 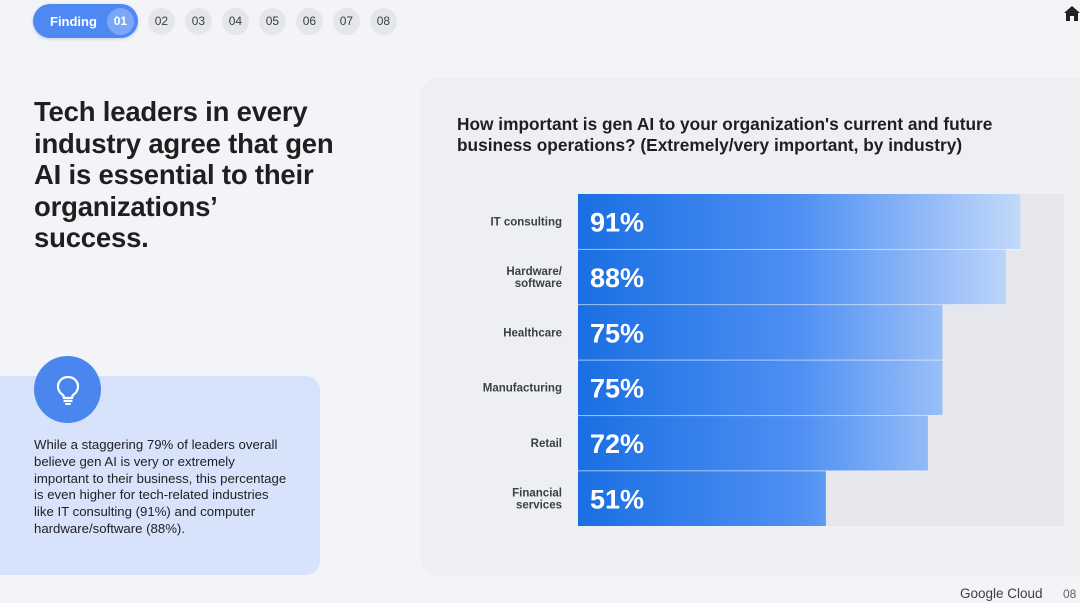 What do you see at coordinates (272, 21) in the screenshot?
I see `nav-page-05: 05` at bounding box center [272, 21].